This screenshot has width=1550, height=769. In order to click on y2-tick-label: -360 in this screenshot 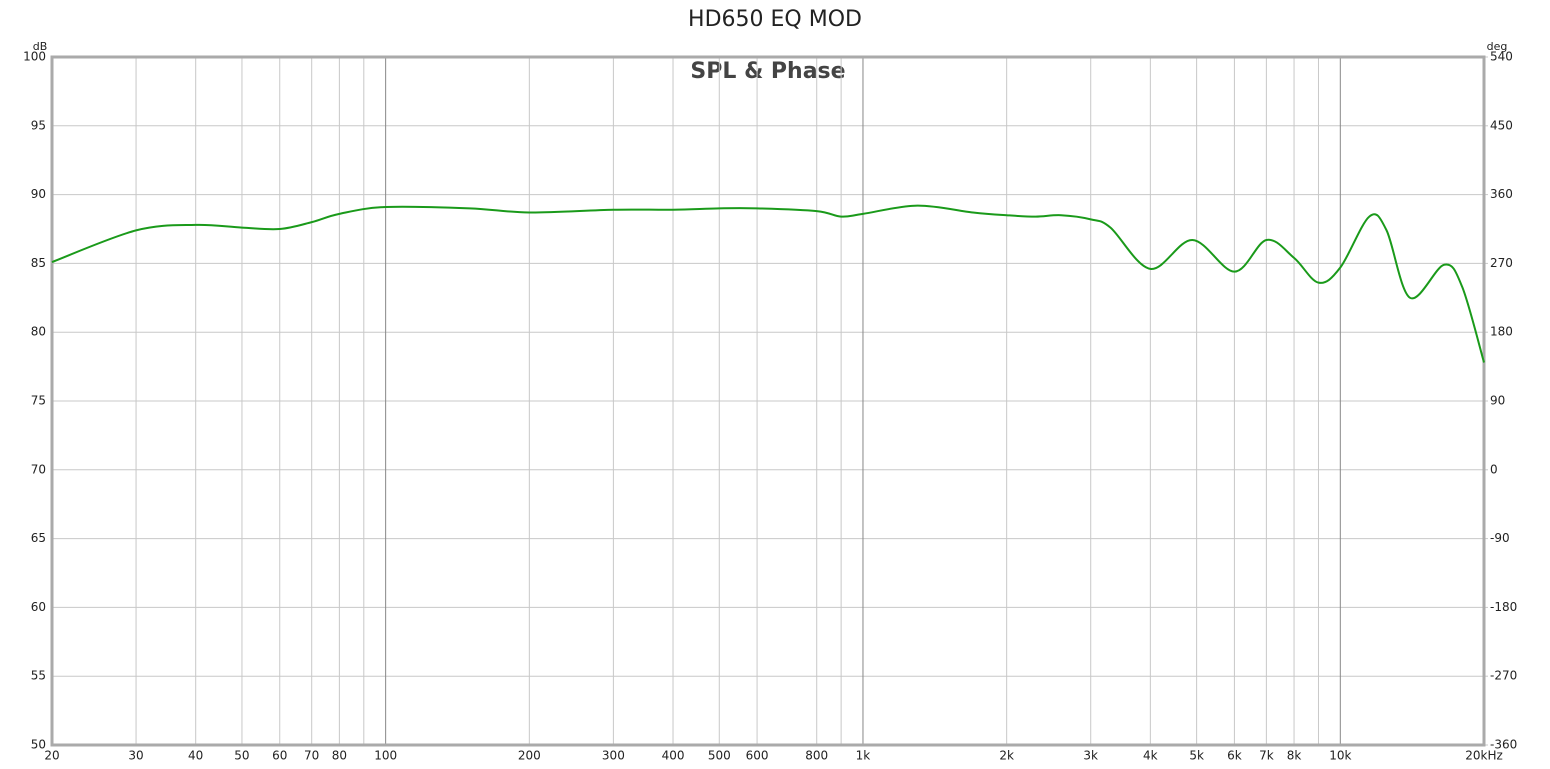, I will do `click(1503, 745)`.